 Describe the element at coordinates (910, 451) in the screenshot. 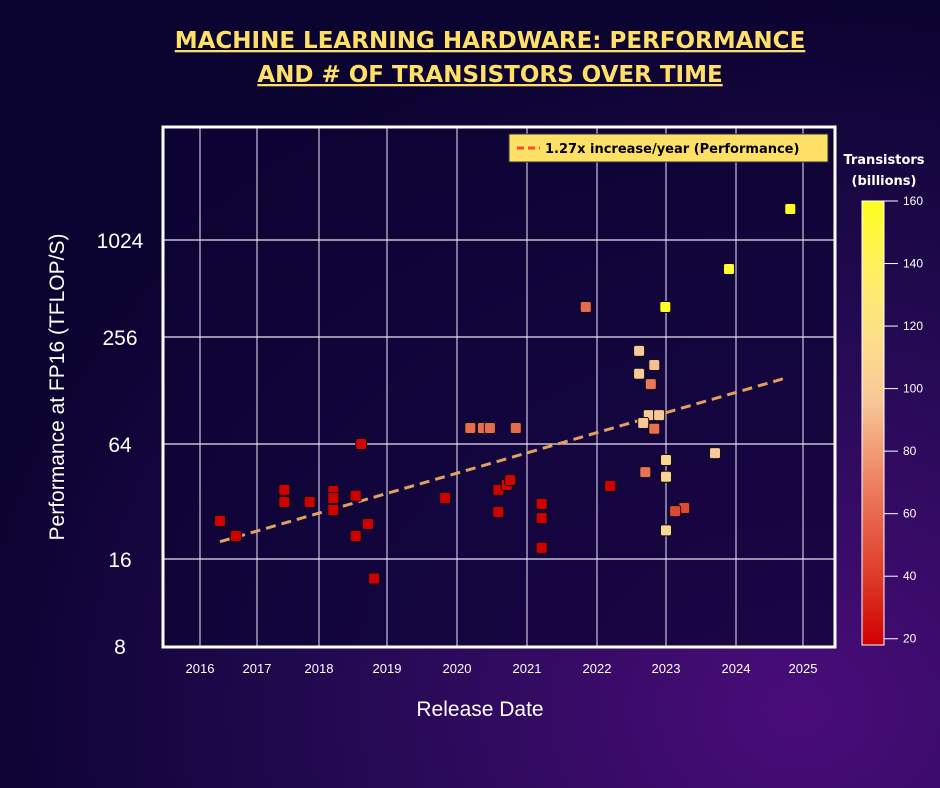

I see `colorbar-tick-label: 80` at that location.